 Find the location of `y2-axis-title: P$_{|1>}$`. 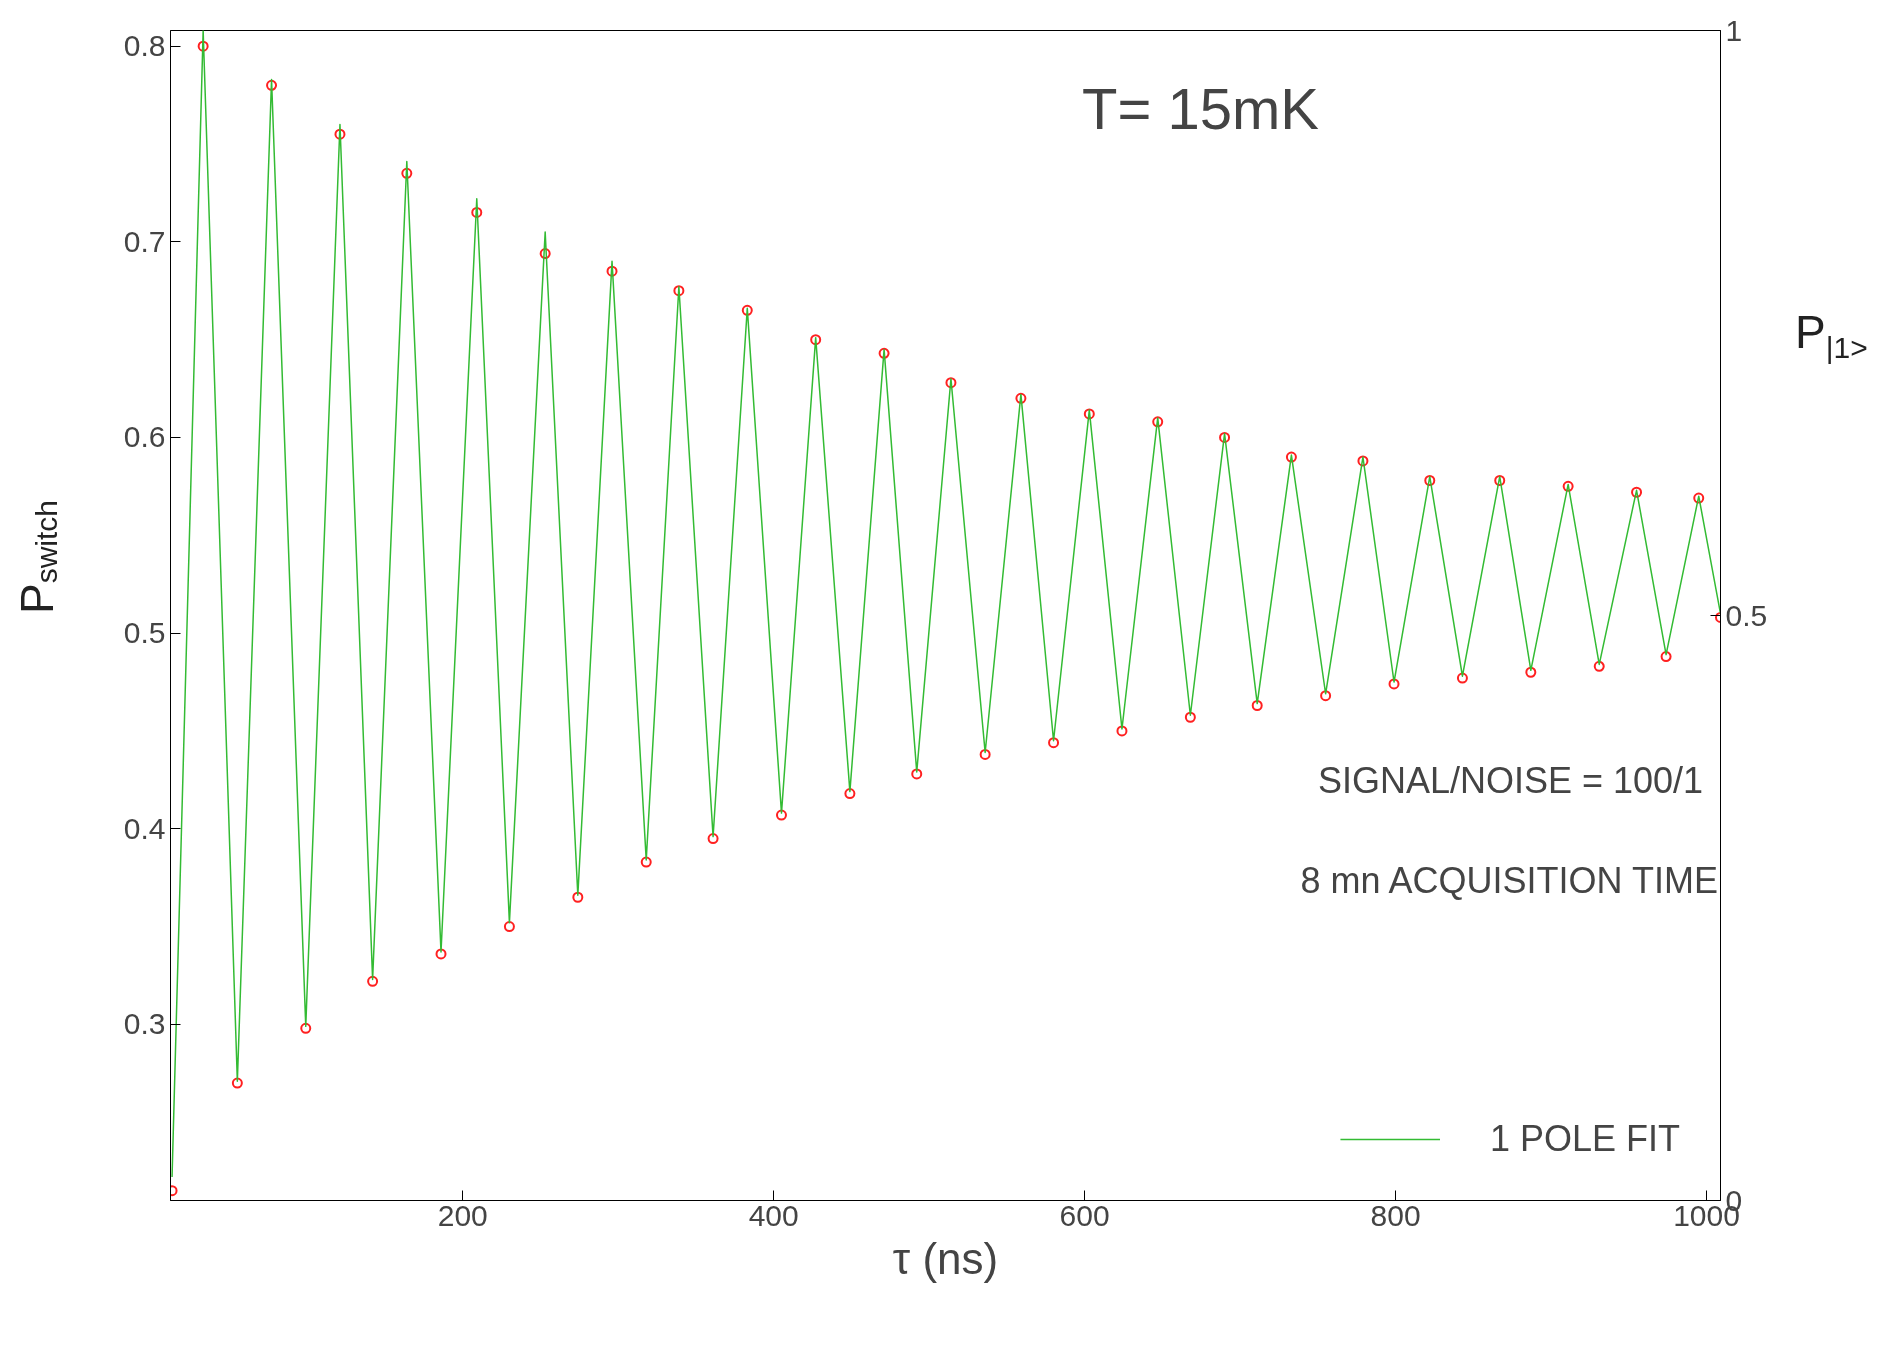

y2-axis-title: P$_{|1>}$ is located at coordinates (1831, 336).